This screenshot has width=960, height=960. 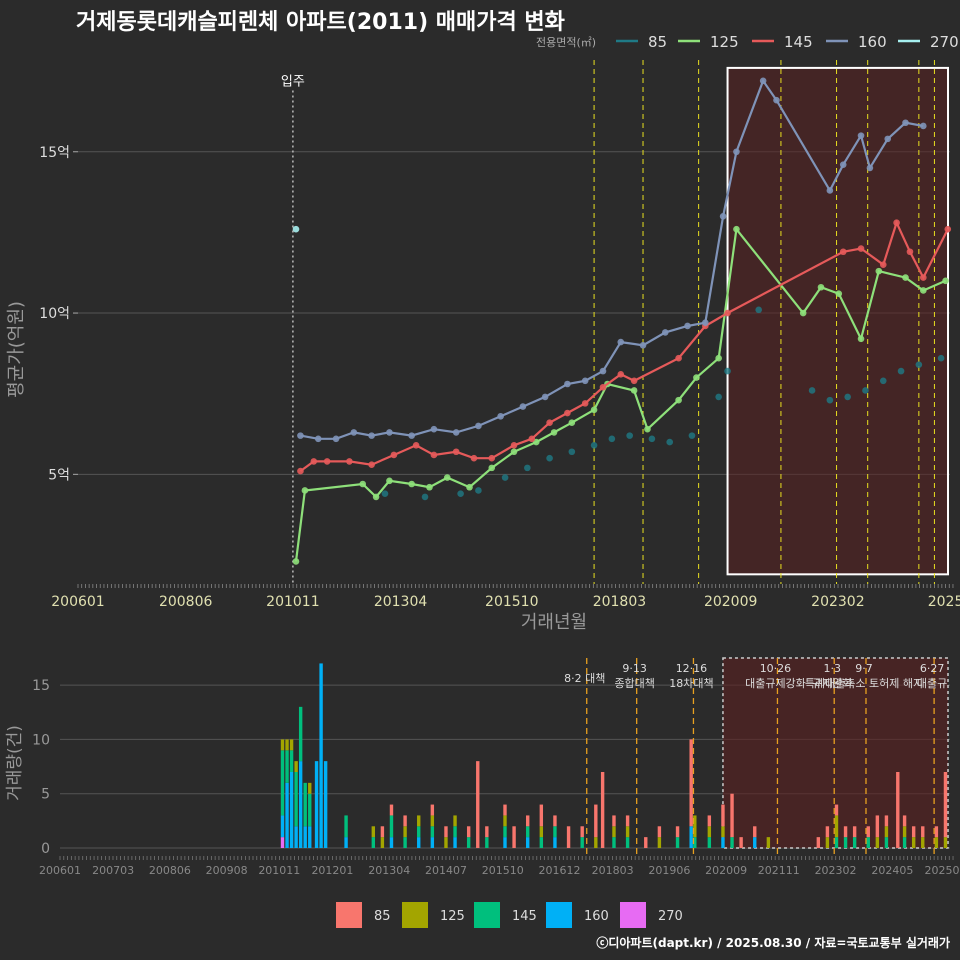 What do you see at coordinates (836, 870) in the screenshot?
I see `bottom-x-tick-label: 202302` at bounding box center [836, 870].